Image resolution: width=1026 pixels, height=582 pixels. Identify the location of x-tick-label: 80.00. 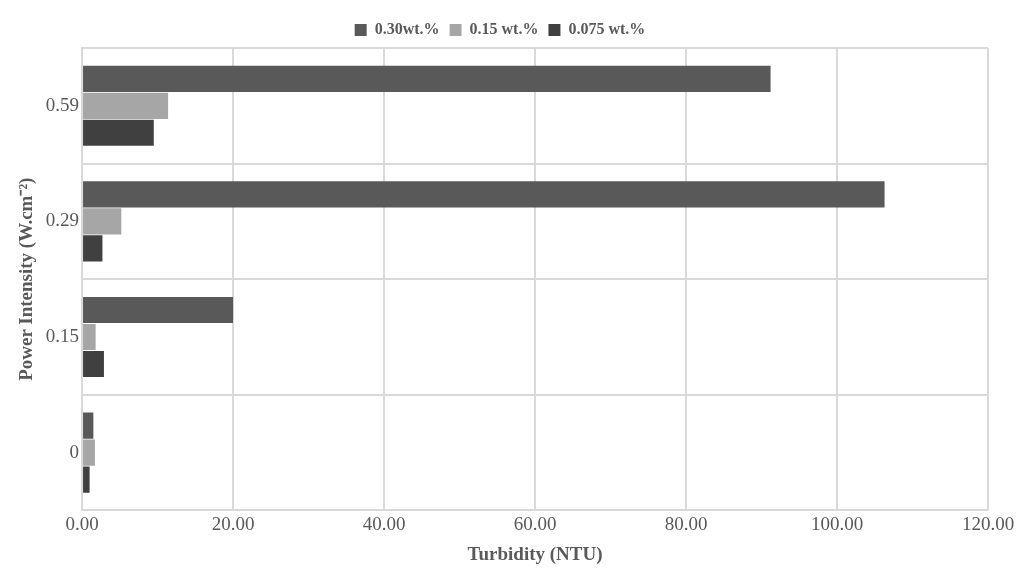
(686, 523).